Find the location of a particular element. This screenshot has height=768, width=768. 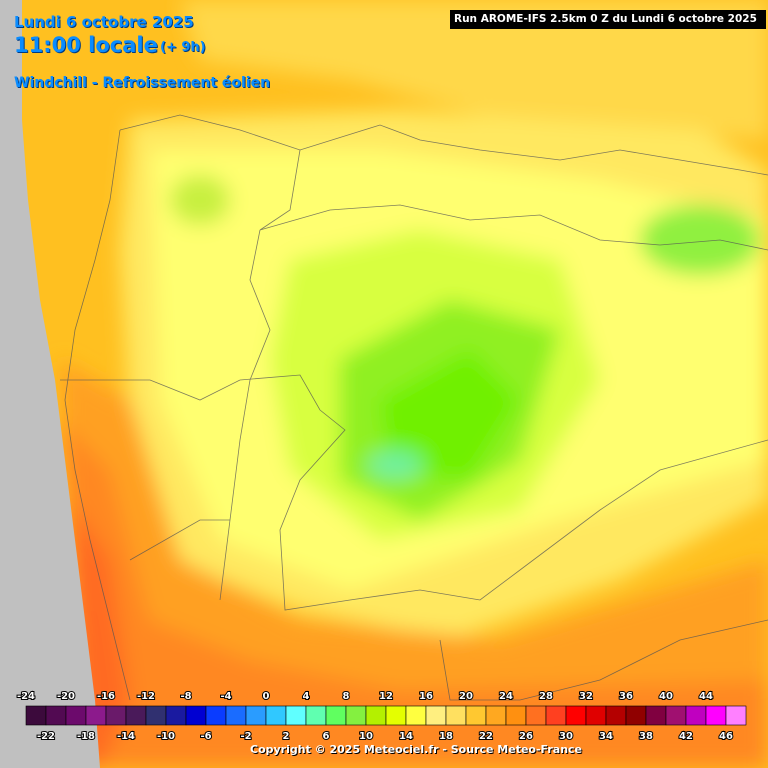

legend-label: 44 is located at coordinates (706, 696).